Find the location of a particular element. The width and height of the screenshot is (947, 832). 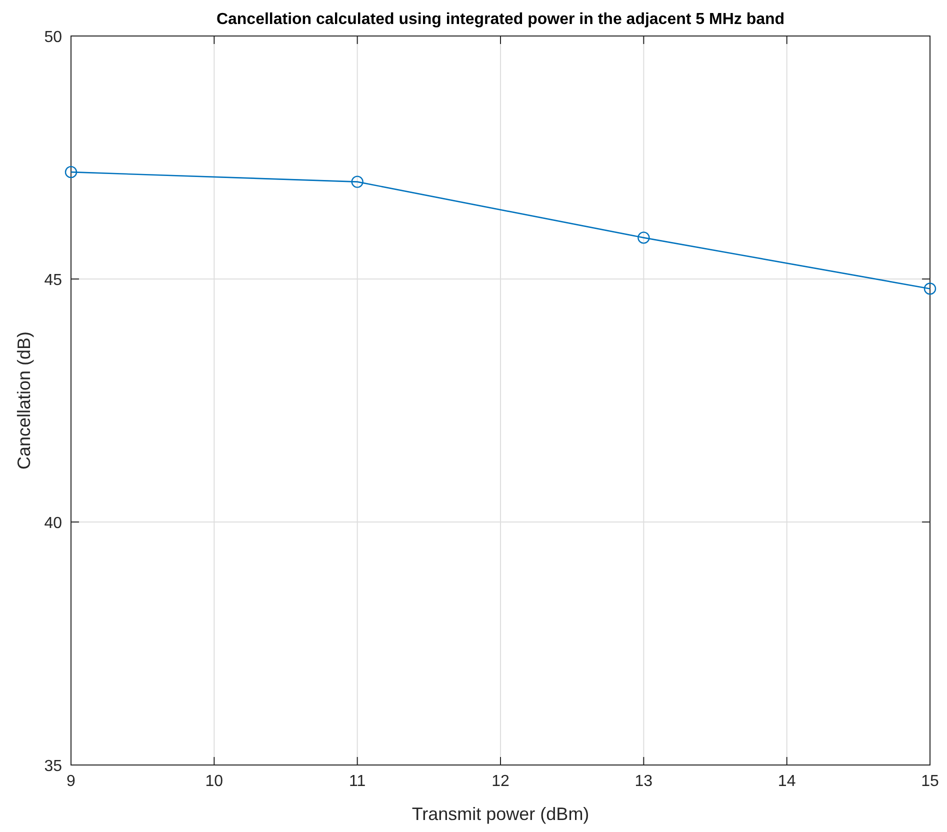

y-tick-label: 50 is located at coordinates (53, 37).